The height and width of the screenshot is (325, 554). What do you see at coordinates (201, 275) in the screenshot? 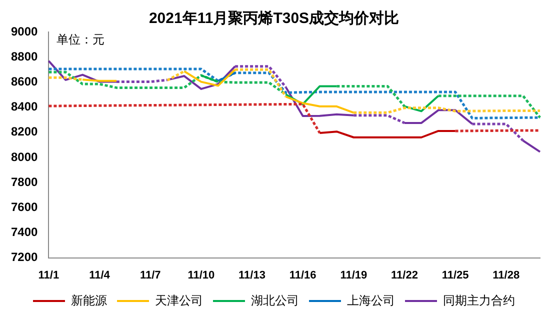
I see `x-tick-label: 11/10` at bounding box center [201, 275].